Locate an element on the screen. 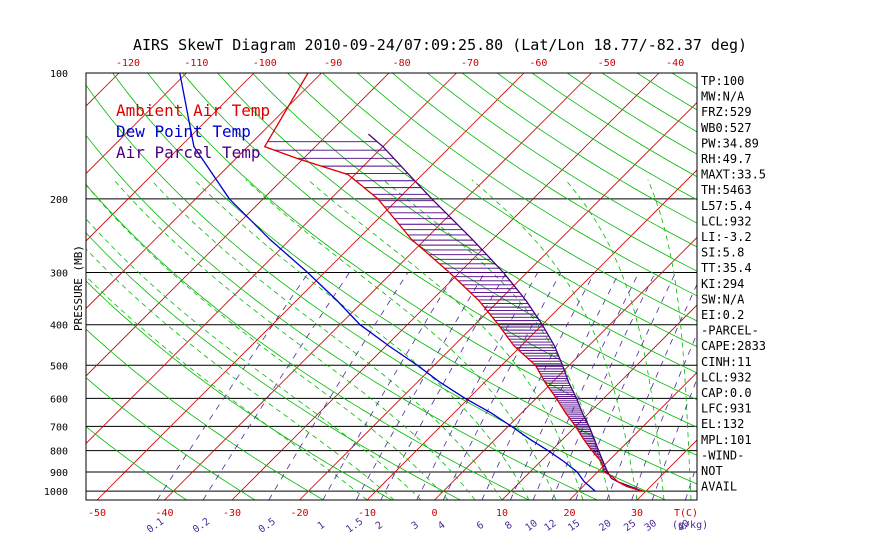  index-label: KI:294 is located at coordinates (722, 284).